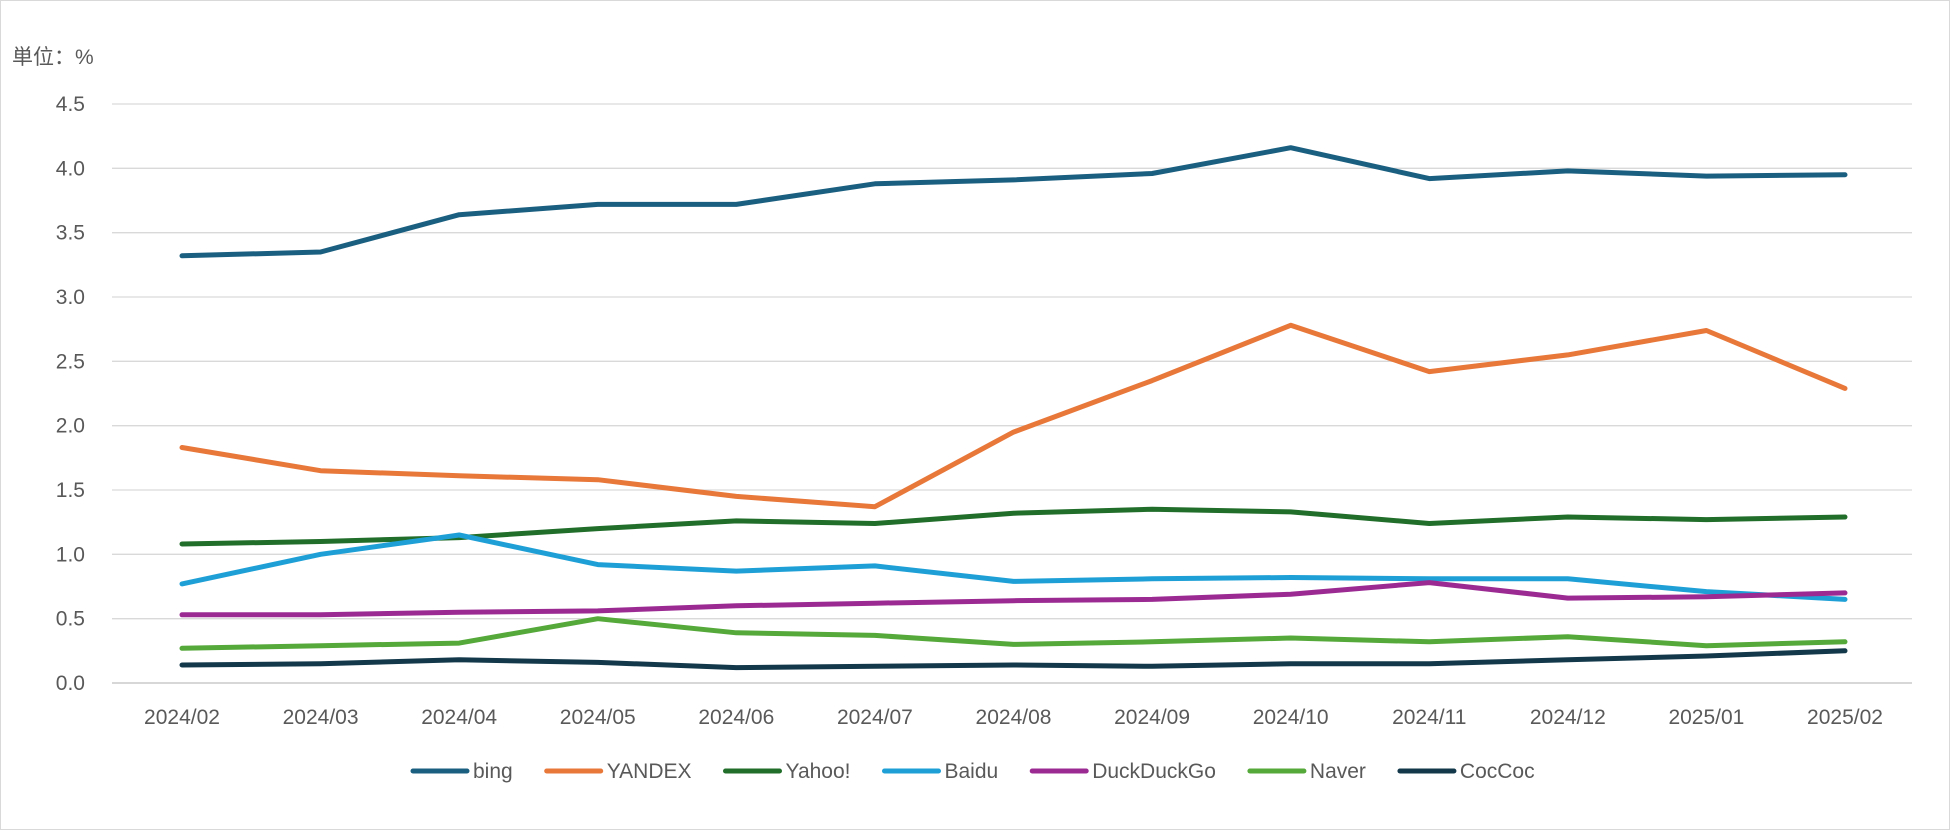 Image resolution: width=1950 pixels, height=830 pixels. Describe the element at coordinates (1013, 633) in the screenshot. I see `series-line-naver` at that location.